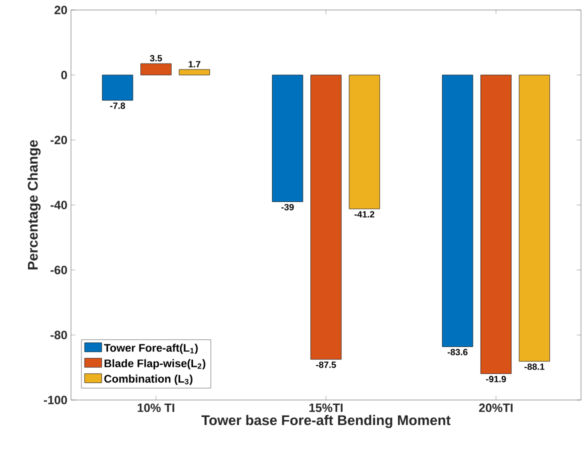 The width and height of the screenshot is (588, 456). I want to click on y-tick-label: 0, so click(64, 75).